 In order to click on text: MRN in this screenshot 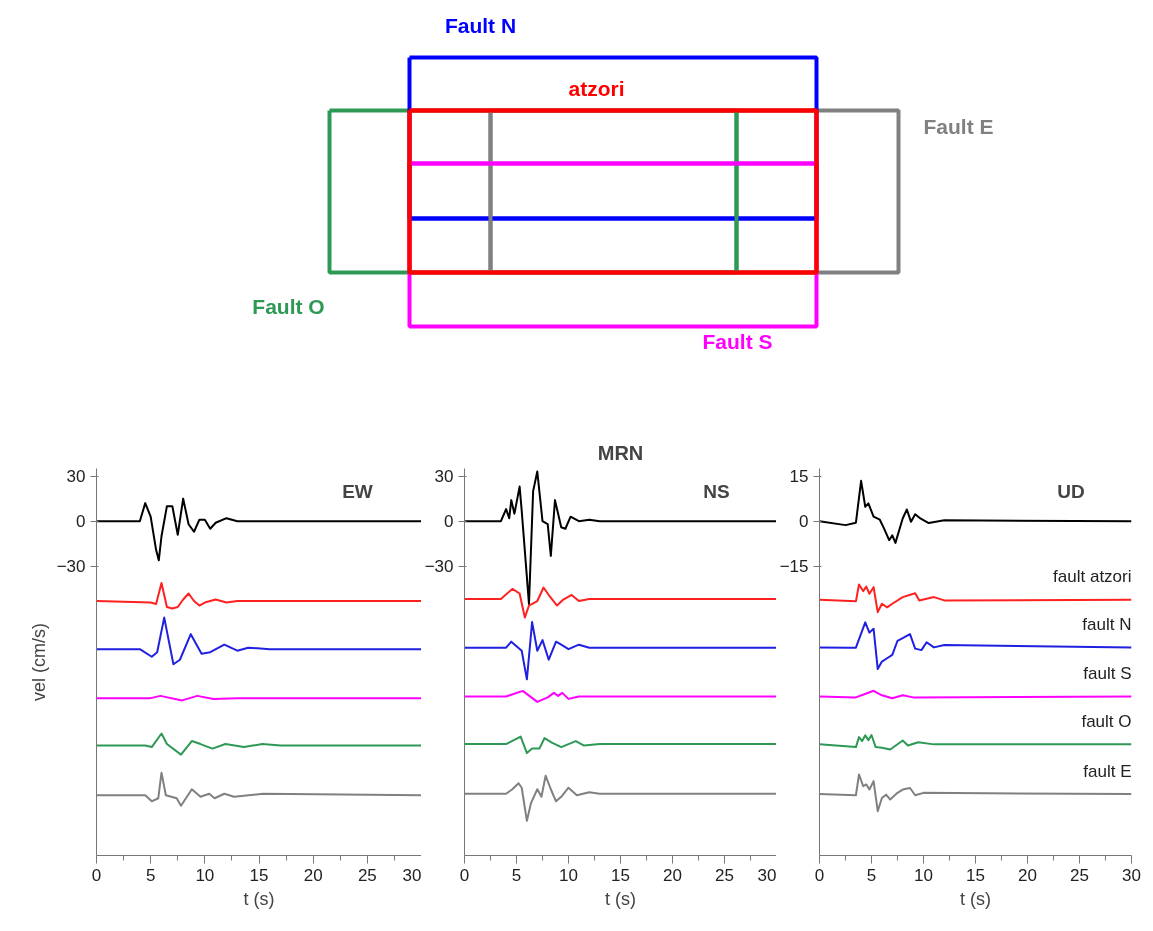, I will do `click(620, 452)`.